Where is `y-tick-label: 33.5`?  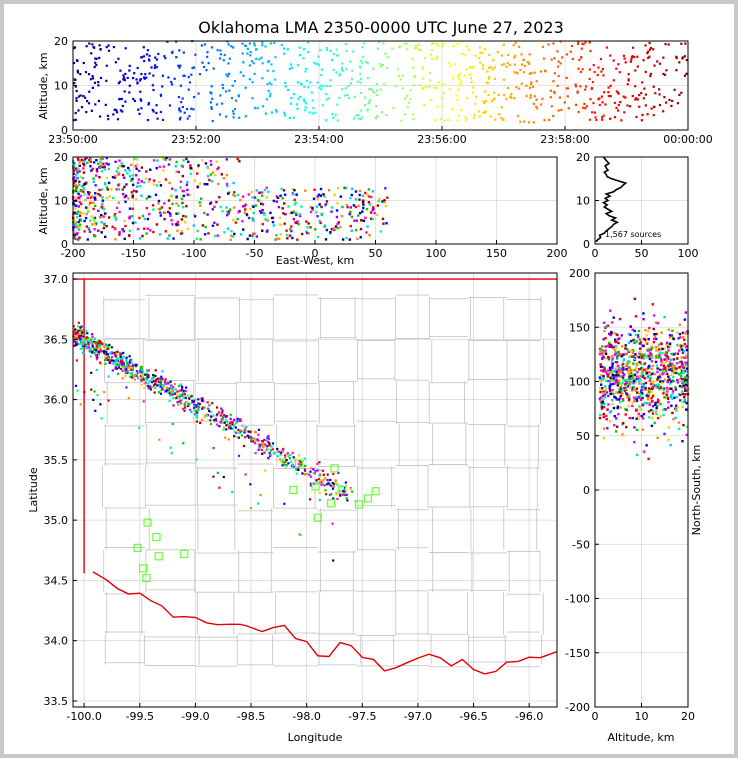
y-tick-label: 33.5 is located at coordinates (56, 701).